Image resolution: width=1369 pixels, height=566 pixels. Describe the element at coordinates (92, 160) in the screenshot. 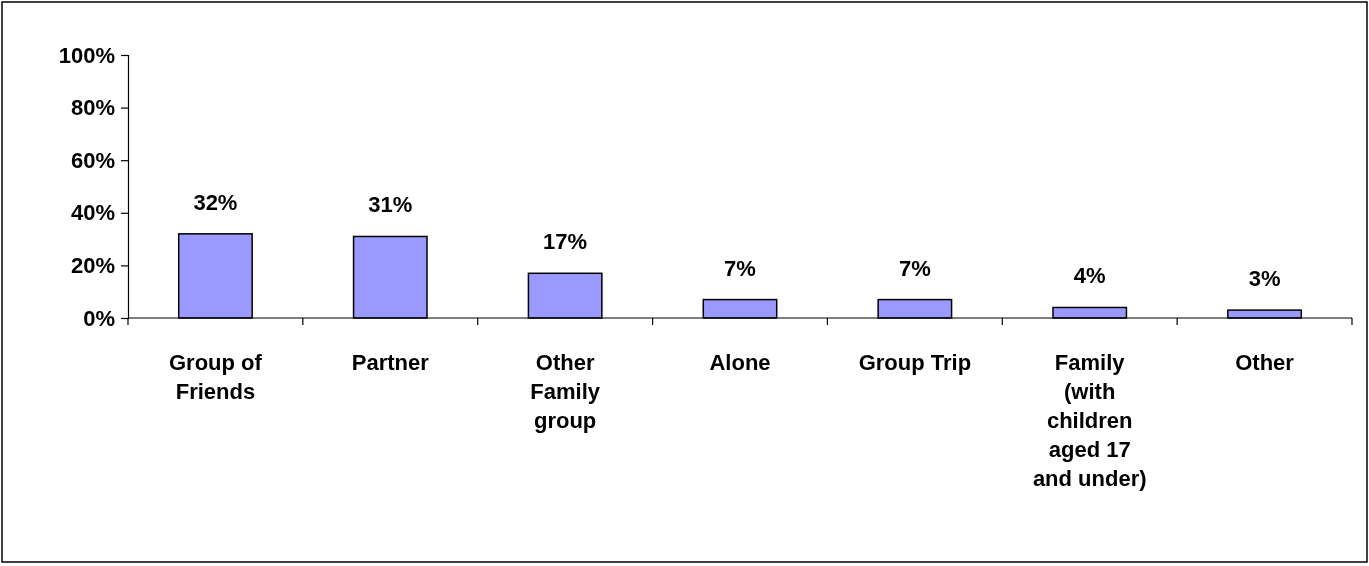

I see `y-tick-label: 60%` at that location.